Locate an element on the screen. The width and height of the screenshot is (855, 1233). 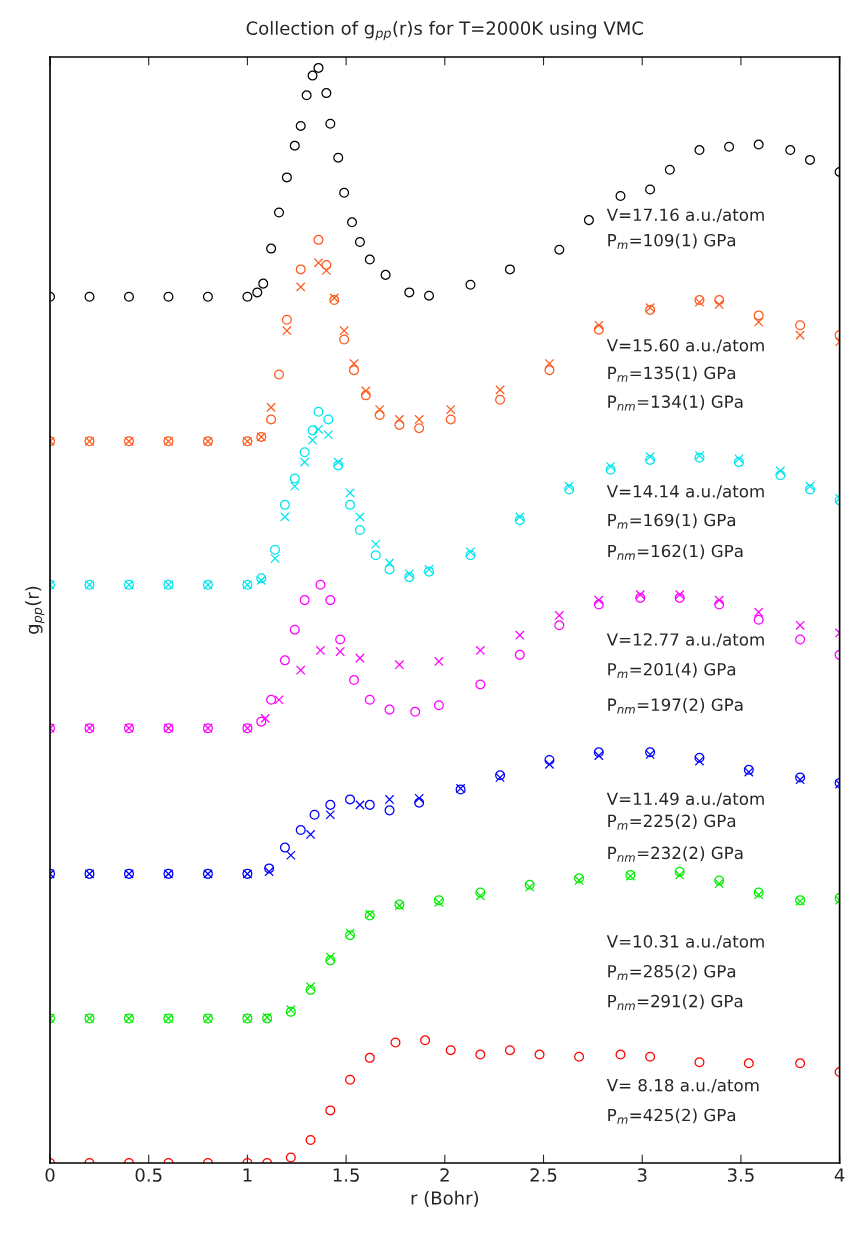
annotation: P$_{m}$=169(1) GPa is located at coordinates (672, 521).